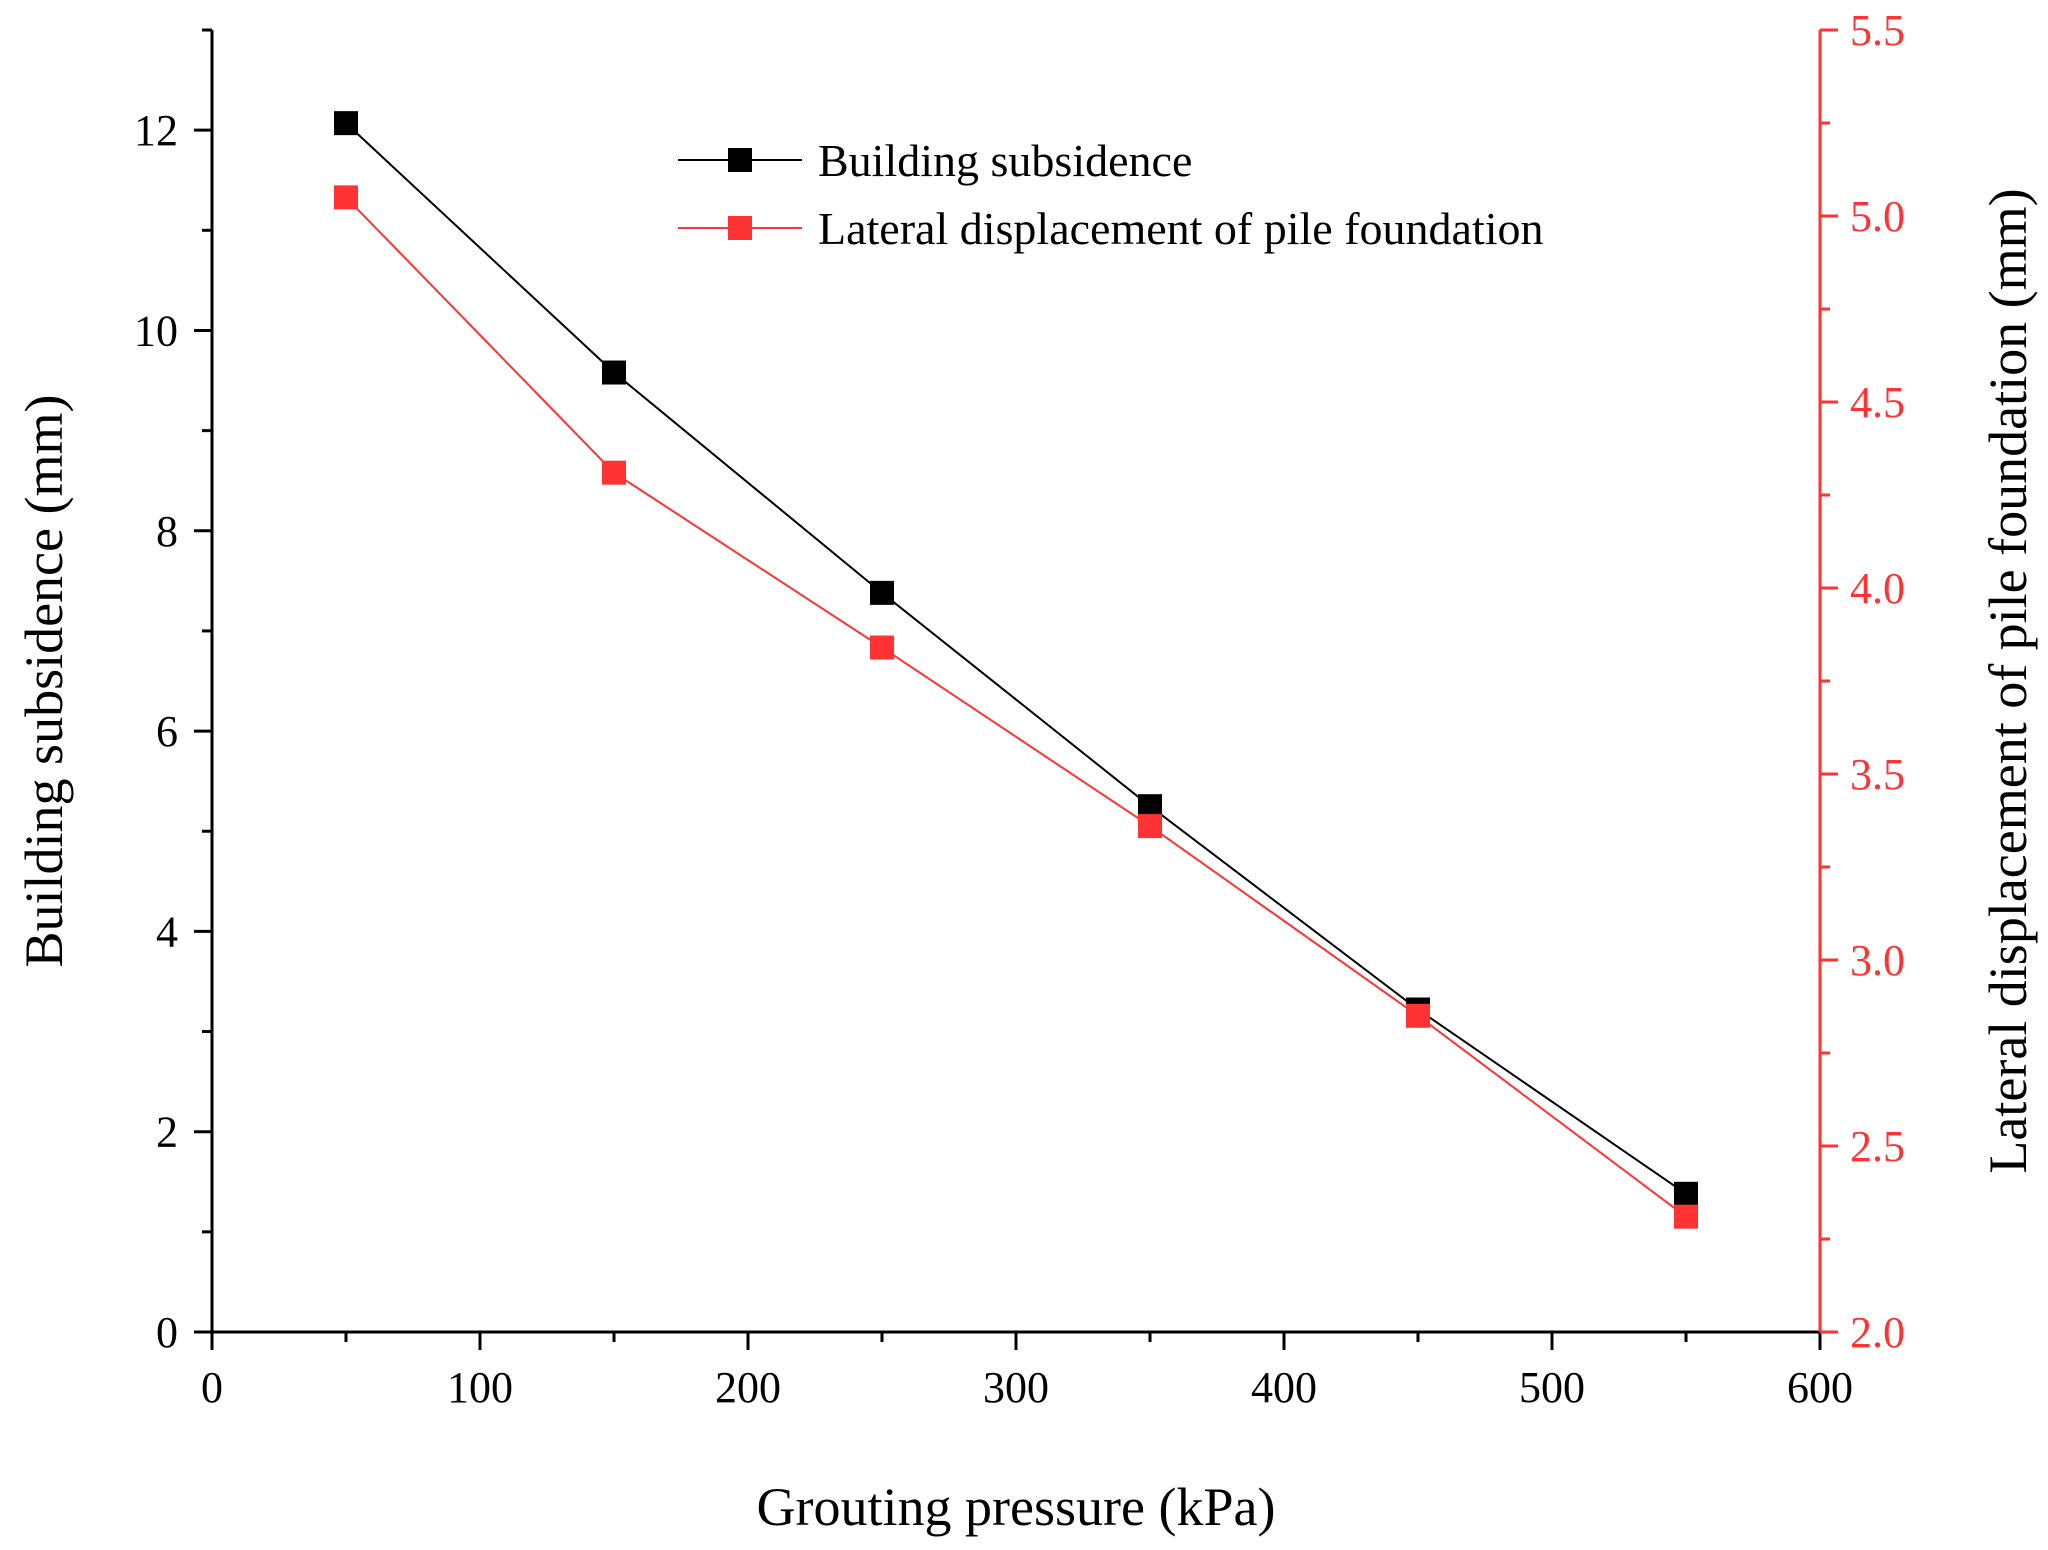 Image resolution: width=2048 pixels, height=1550 pixels. What do you see at coordinates (740, 160) in the screenshot?
I see `legend-marker-building-subsidence` at bounding box center [740, 160].